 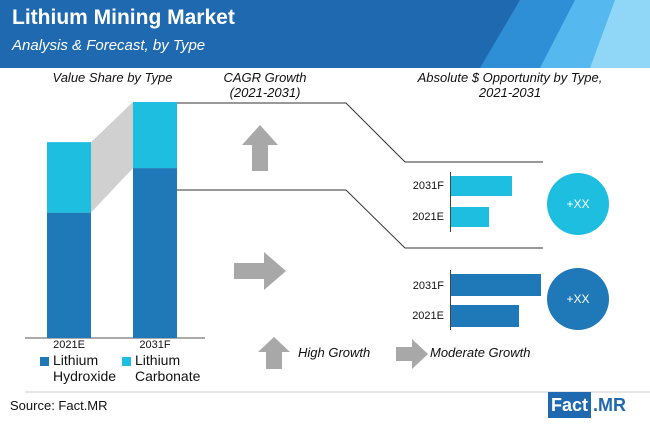 What do you see at coordinates (44, 361) in the screenshot?
I see `legend-hydroxide-swatch` at bounding box center [44, 361].